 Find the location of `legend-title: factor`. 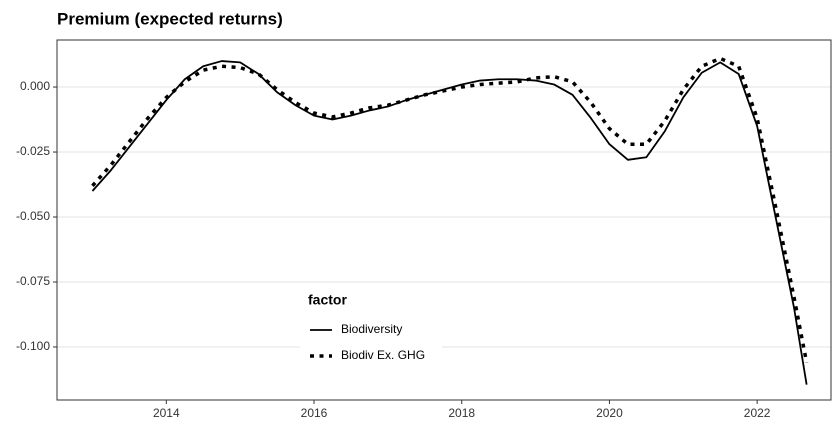

legend-title: factor is located at coordinates (327, 300).